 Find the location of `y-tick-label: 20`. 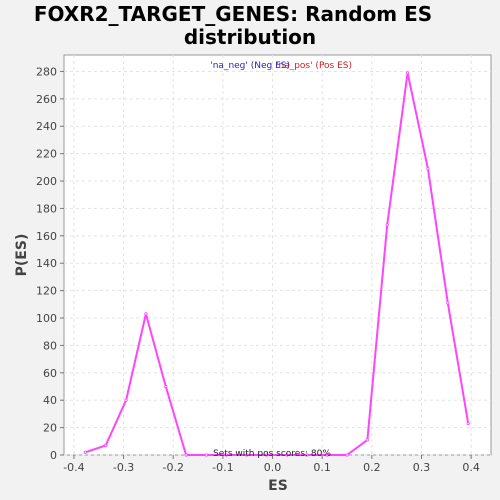

y-tick-label: 20 is located at coordinates (50, 428).